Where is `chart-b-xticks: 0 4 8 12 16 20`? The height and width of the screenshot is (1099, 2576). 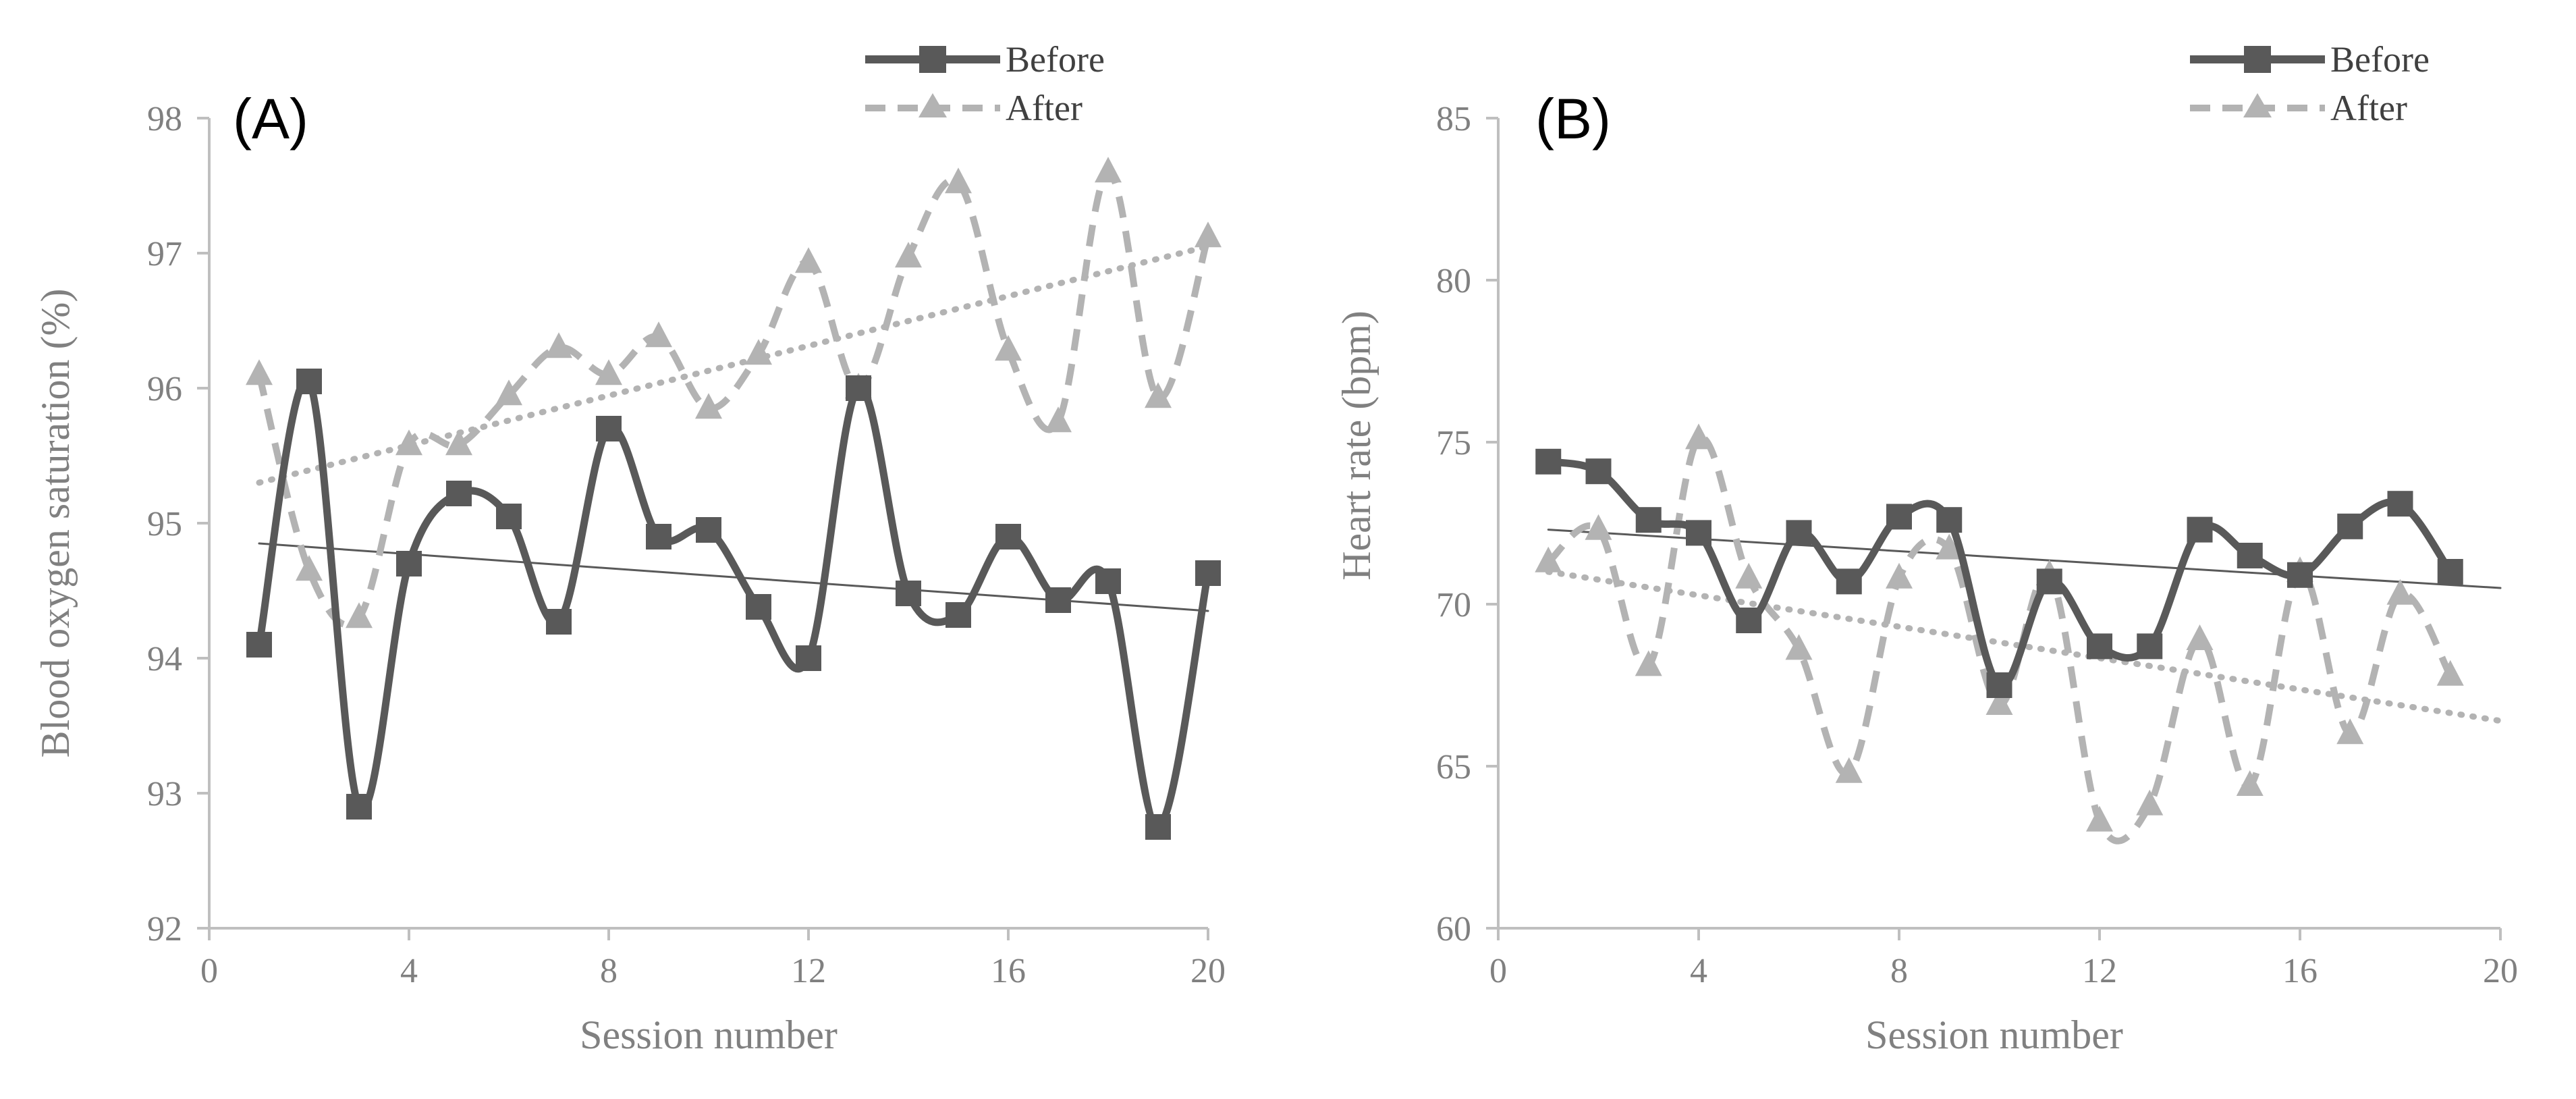
chart-b-xticks: 0 4 8 12 16 20 is located at coordinates (2003, 959).